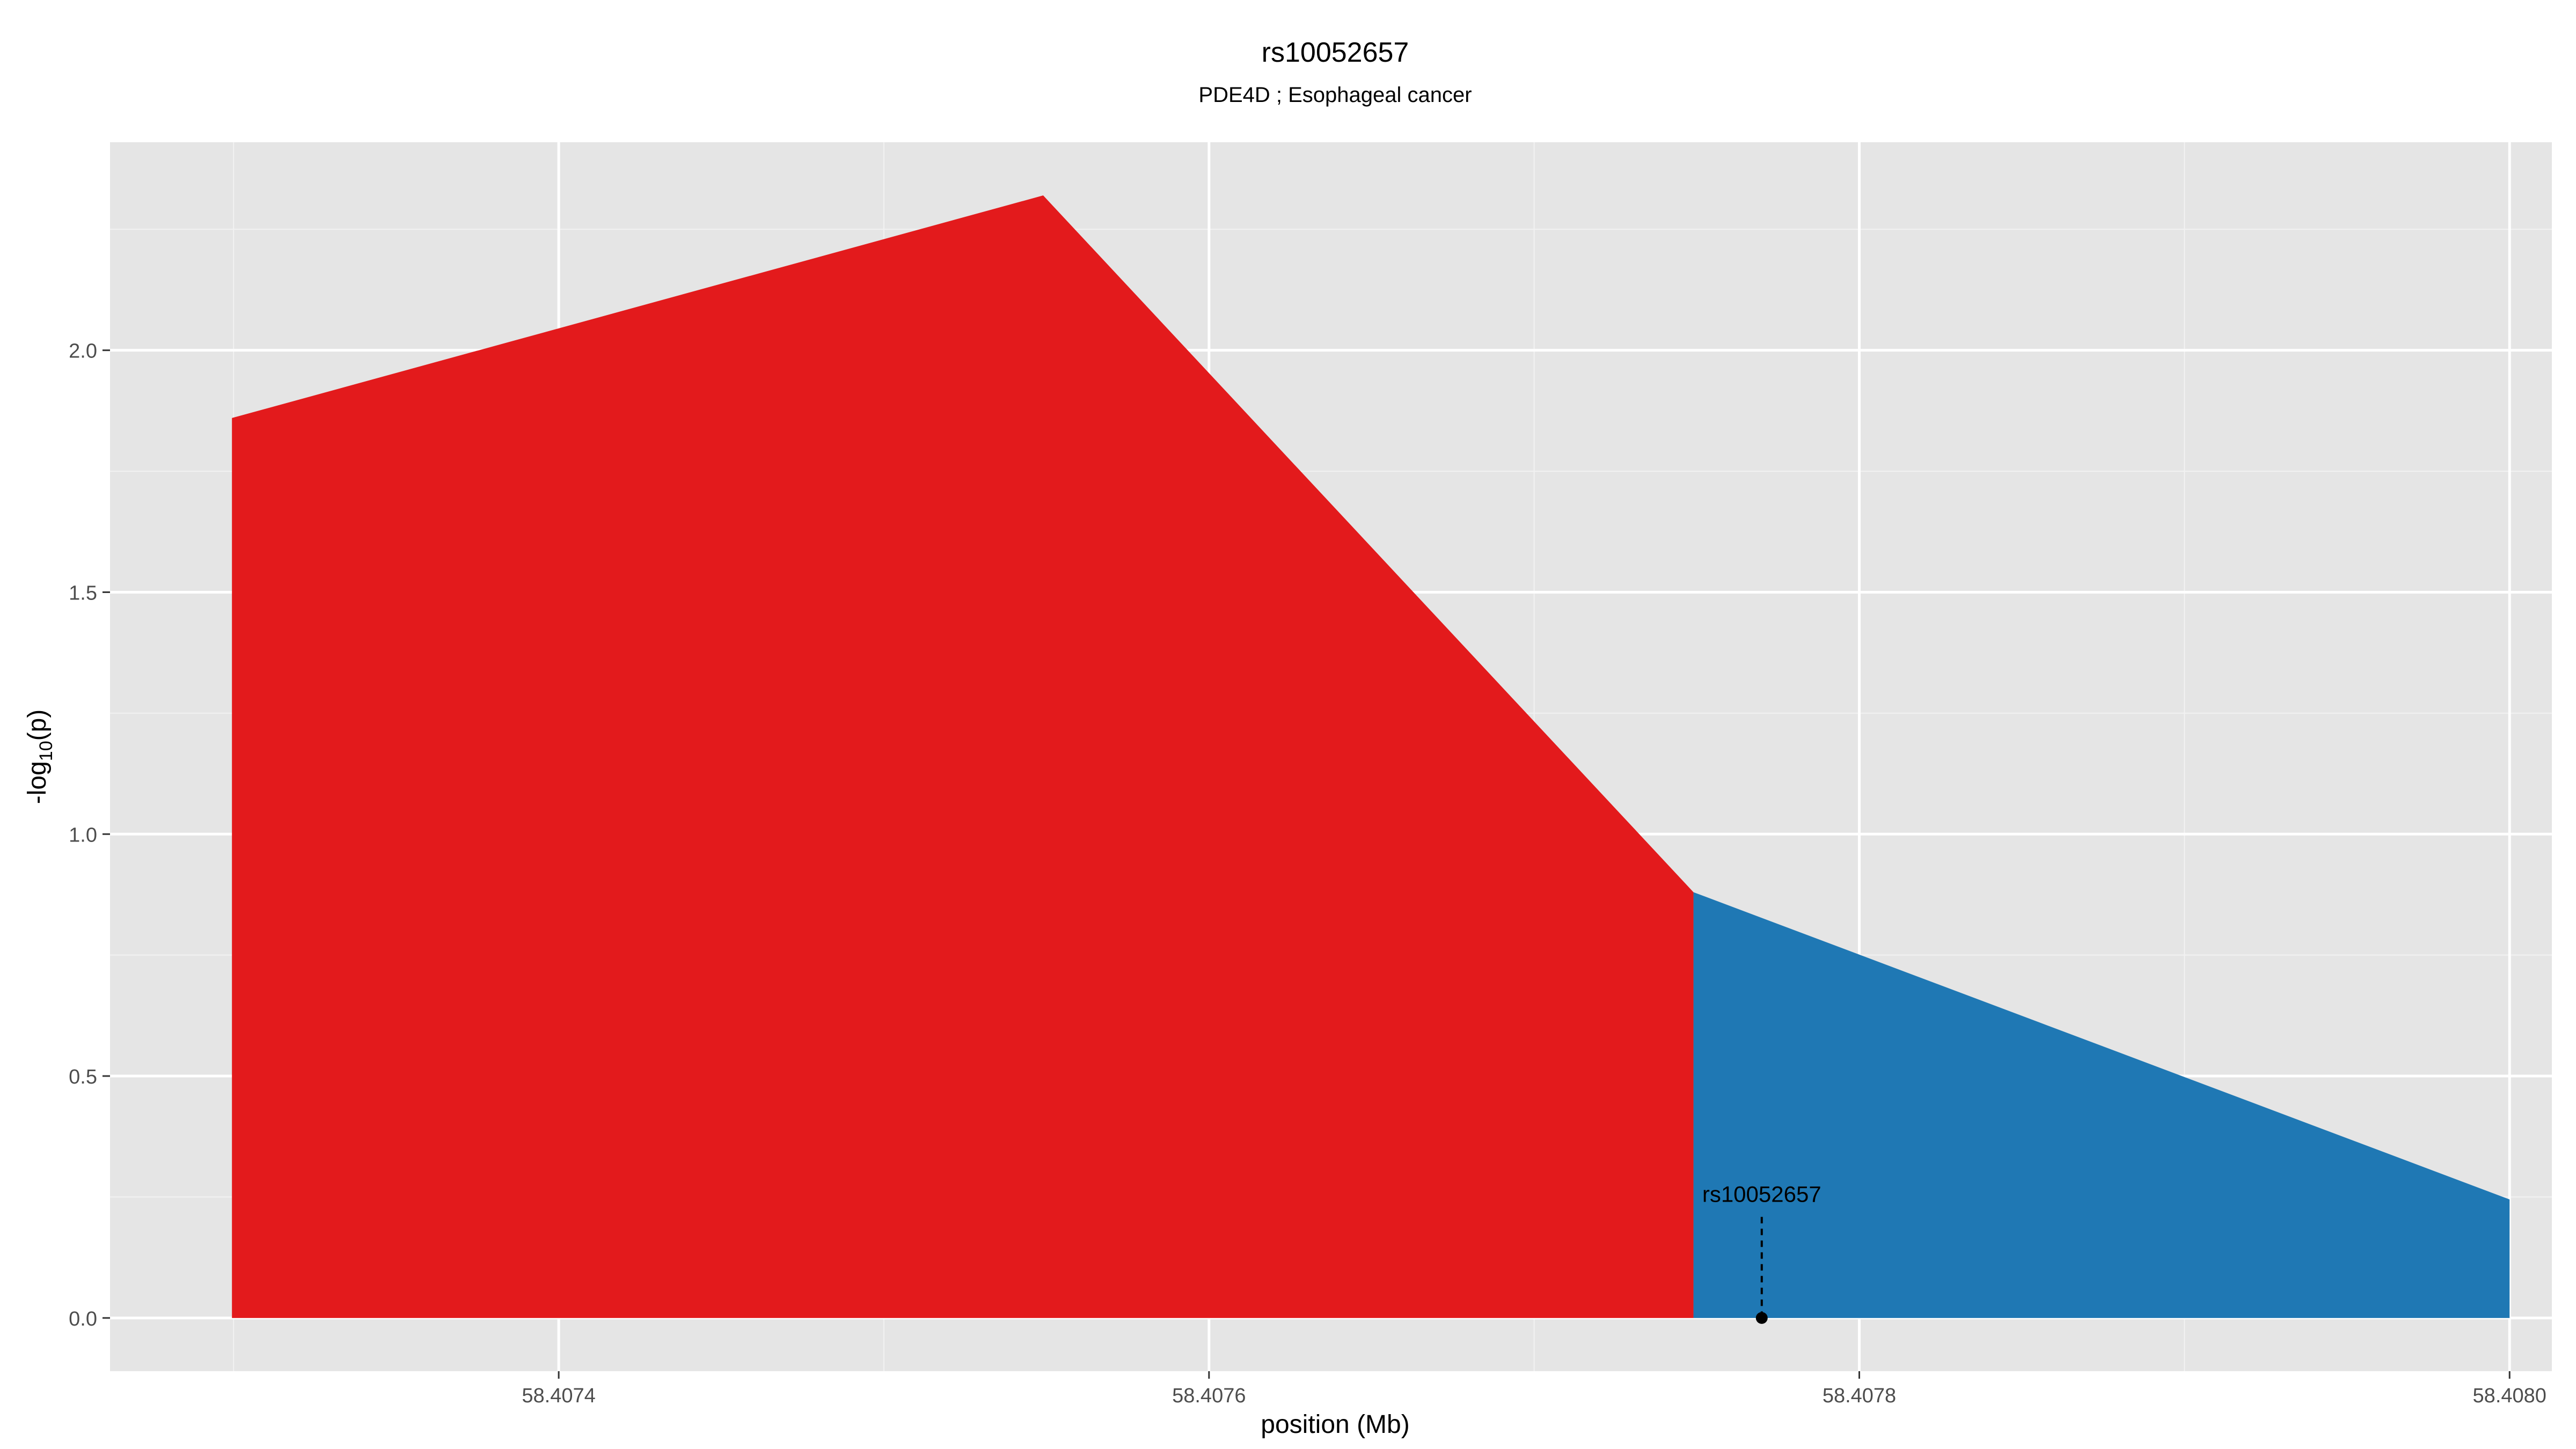 The height and width of the screenshot is (1449, 2576). I want to click on y-axis-label-prefix: -log, so click(37, 782).